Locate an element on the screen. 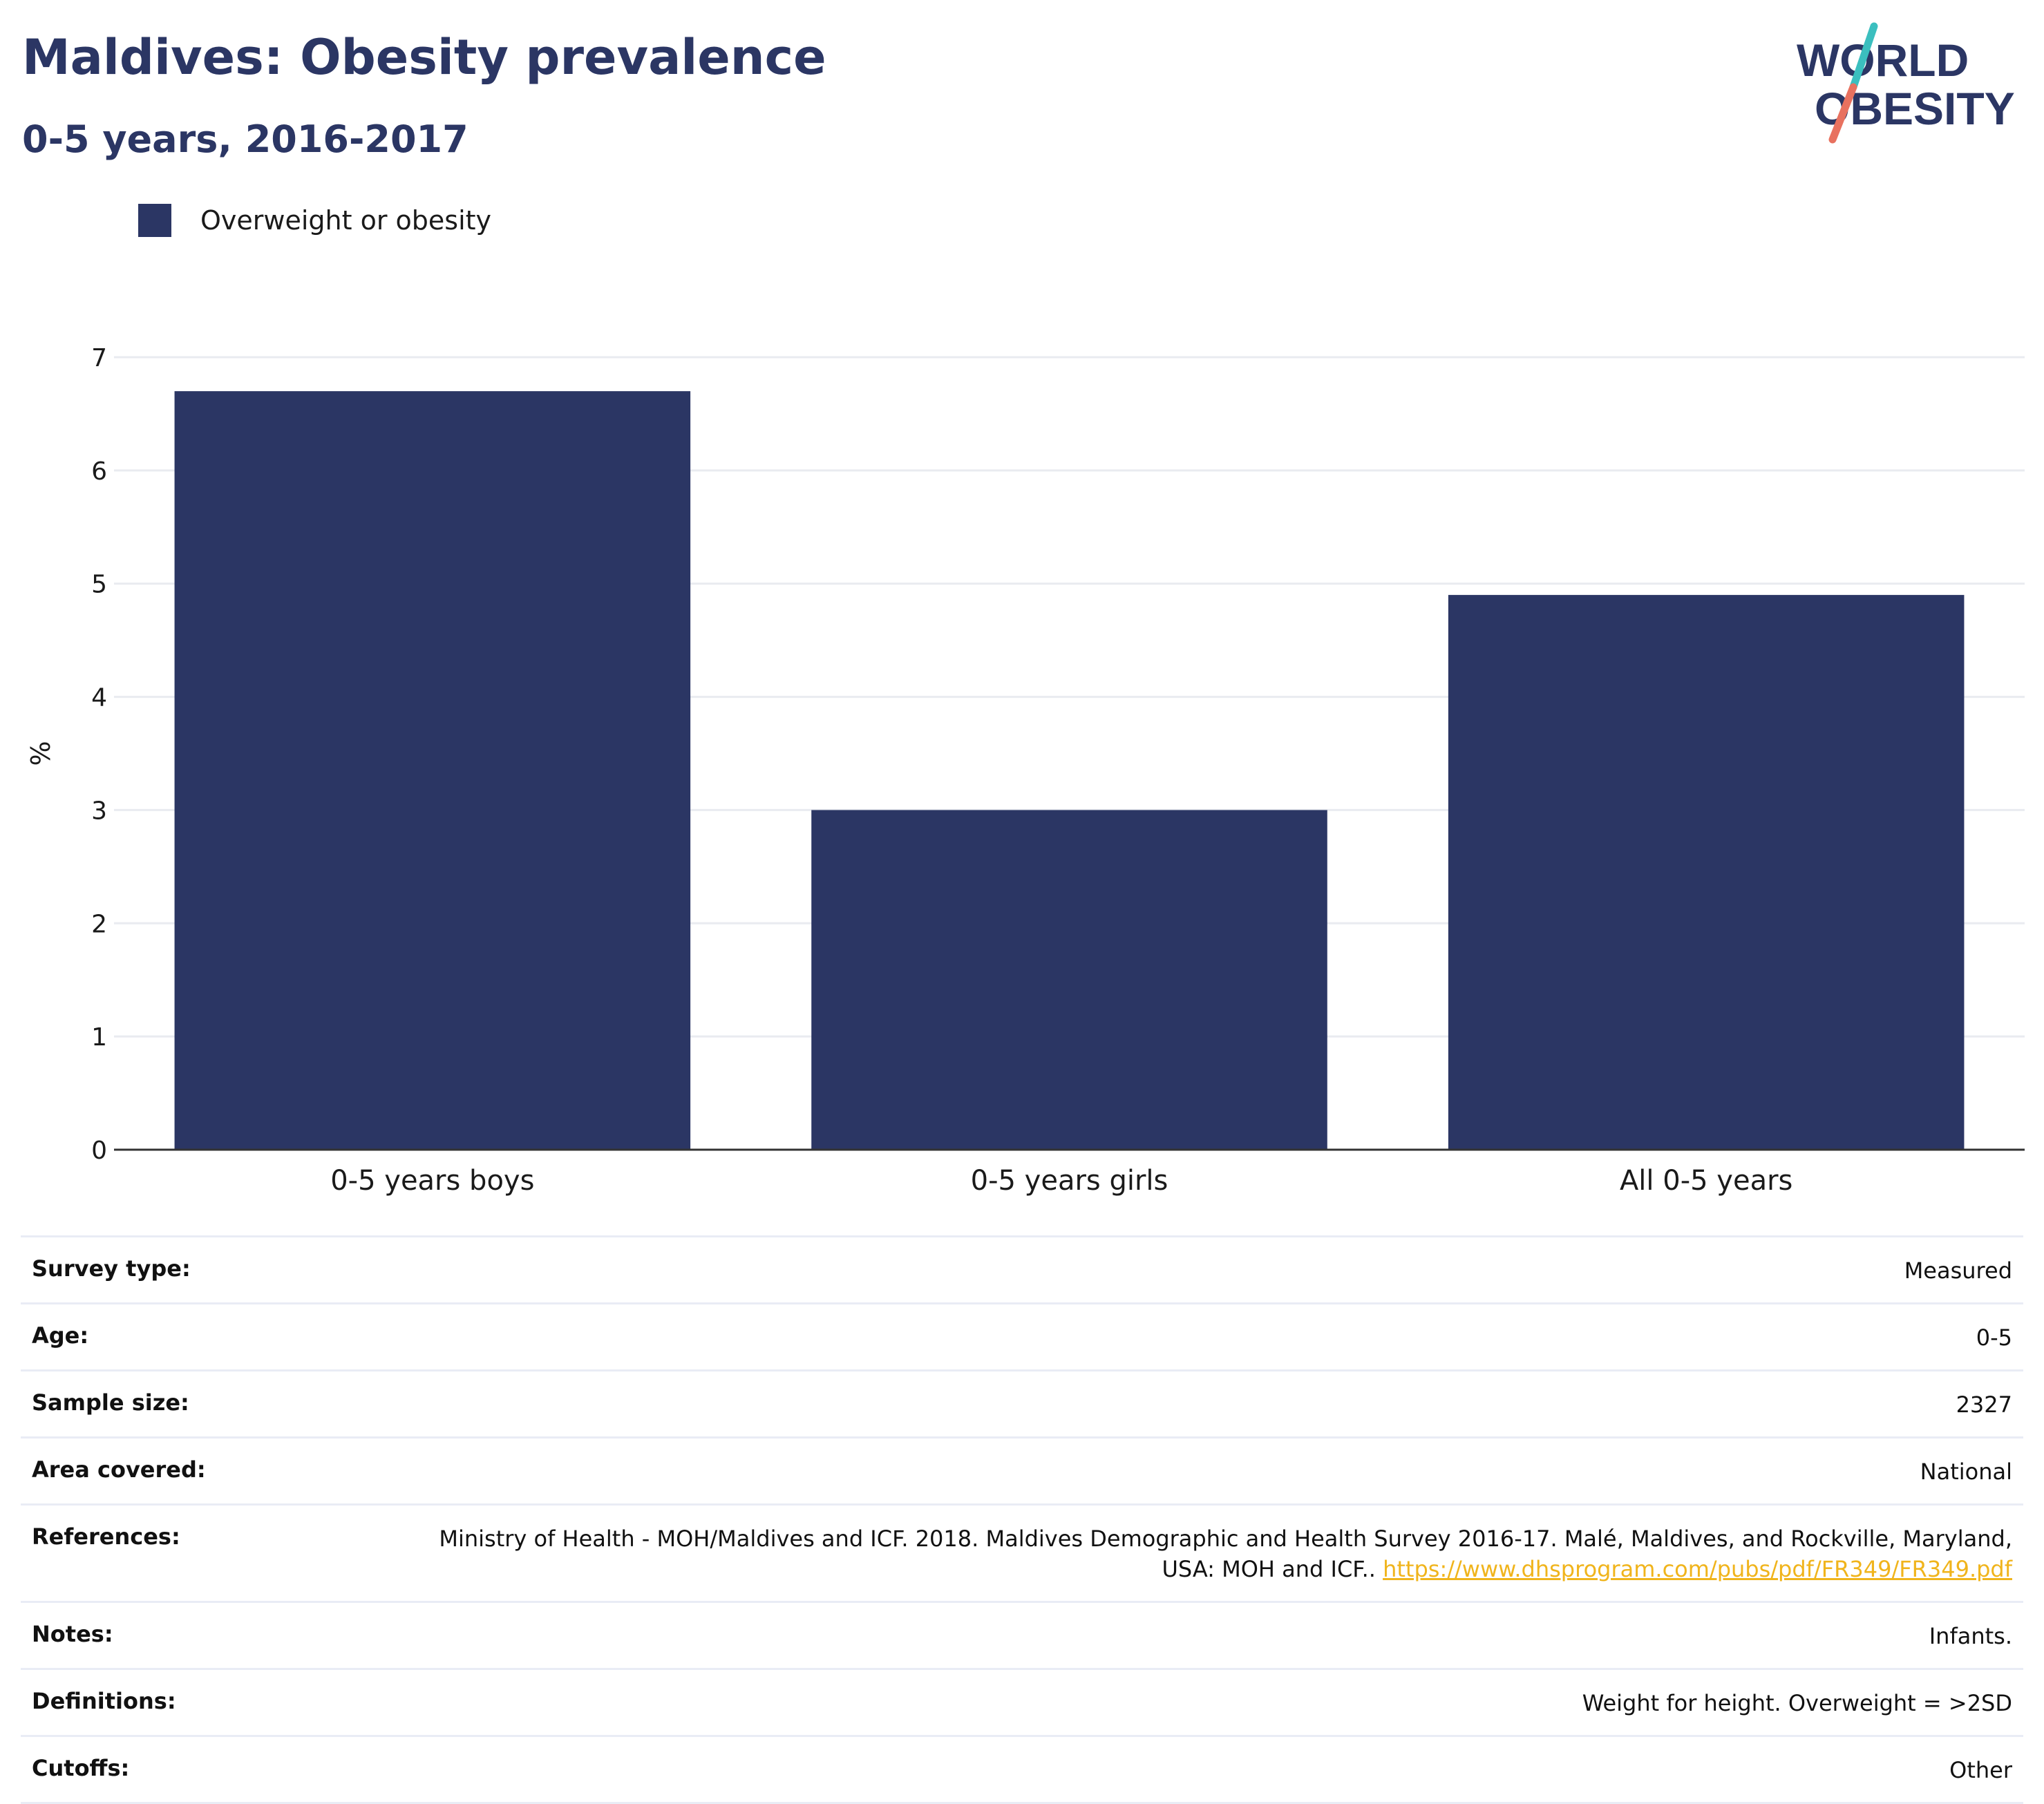 Image resolution: width=2044 pixels, height=1804 pixels. x-tick-label: 0-5 years girls is located at coordinates (1069, 1181).